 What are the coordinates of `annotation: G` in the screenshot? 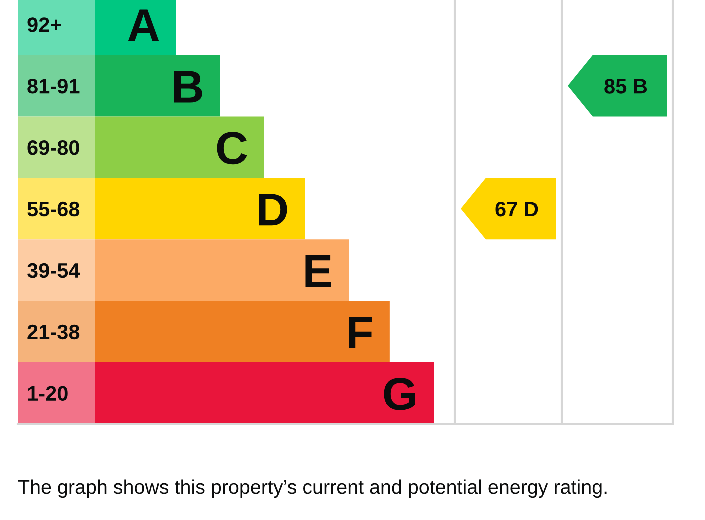 It's located at (400, 394).